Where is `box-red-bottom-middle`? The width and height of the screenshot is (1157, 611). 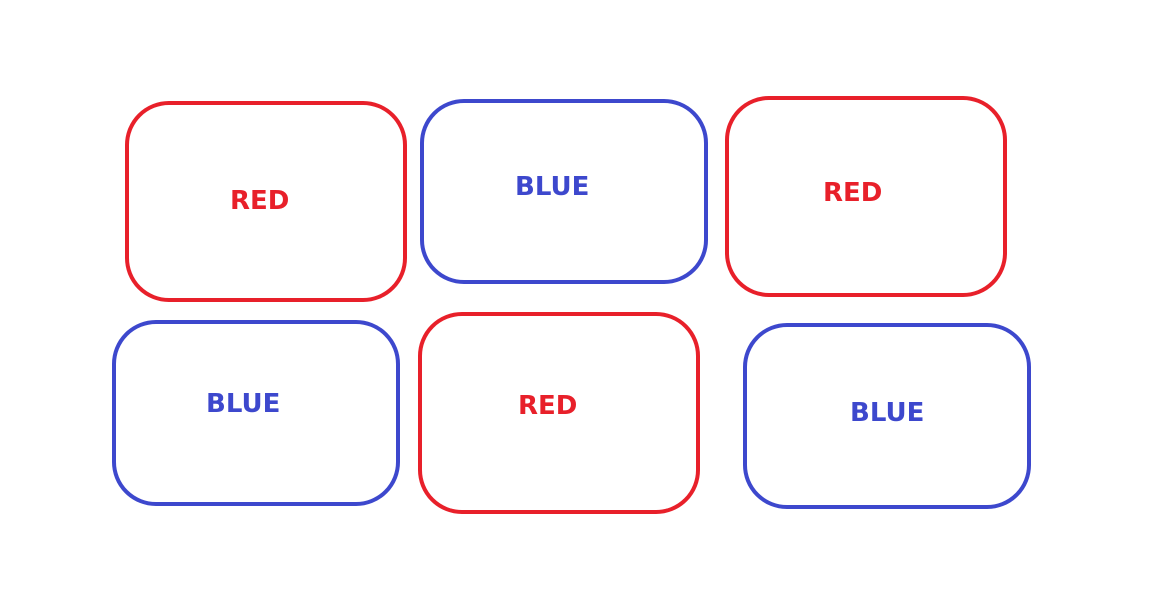 box-red-bottom-middle is located at coordinates (559, 413).